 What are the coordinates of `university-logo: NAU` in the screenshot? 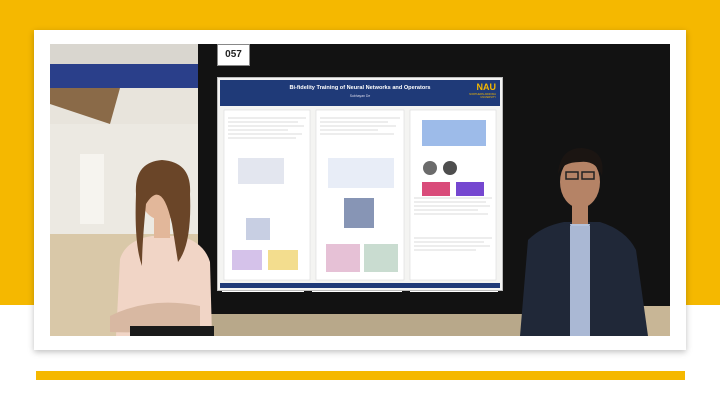 It's located at (486, 87).